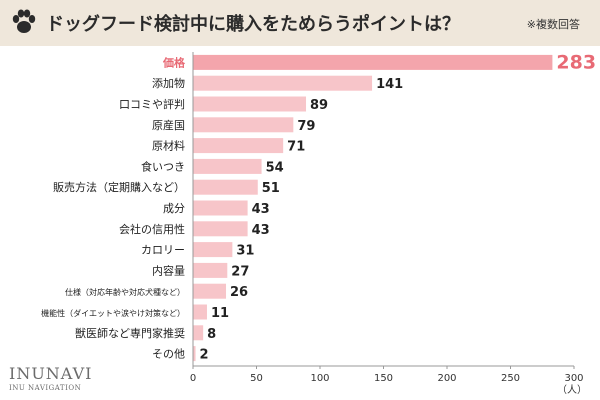 This screenshot has width=600, height=400. Describe the element at coordinates (253, 24) in the screenshot. I see `chart-title: ドッグフード検討中に購入をためらうポイントは？` at that location.